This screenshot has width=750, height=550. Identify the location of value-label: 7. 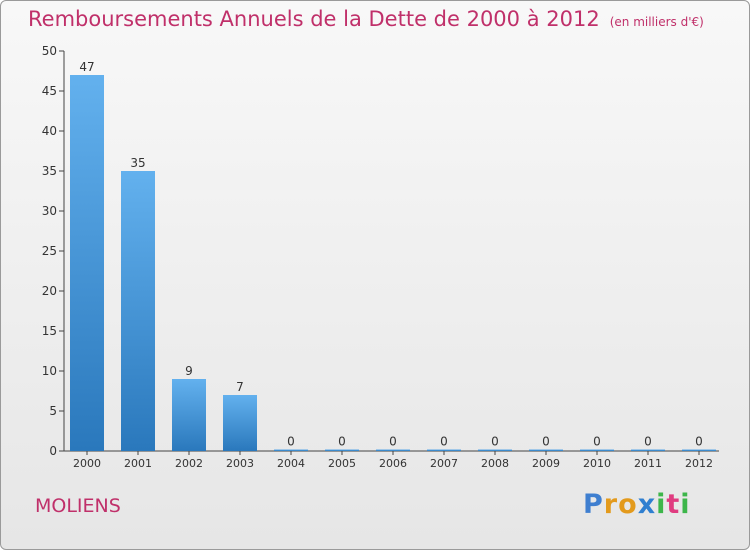
(240, 387).